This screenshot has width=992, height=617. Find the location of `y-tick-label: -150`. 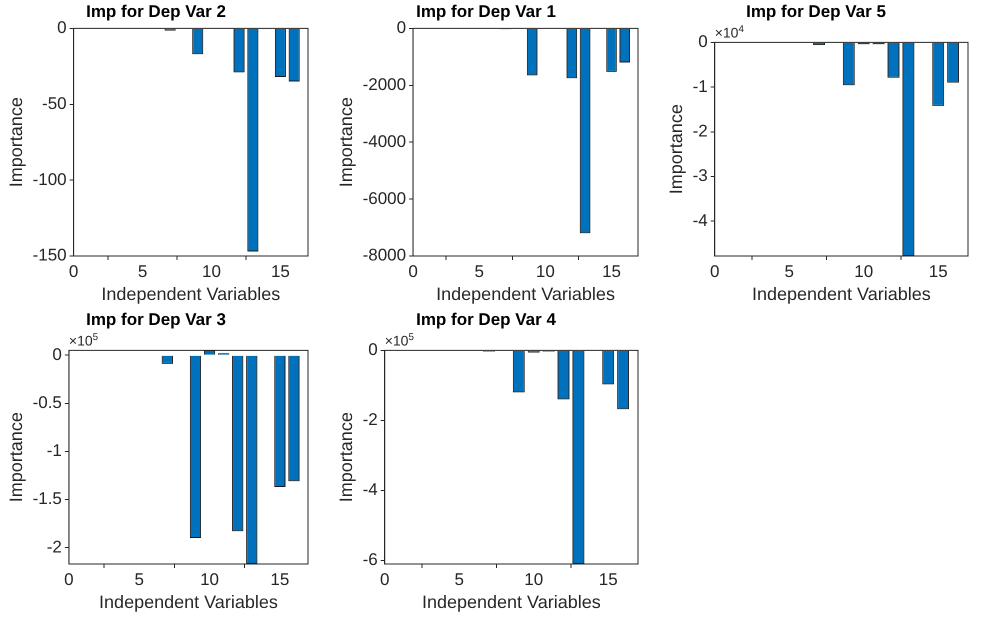

y-tick-label: -150 is located at coordinates (49, 255).